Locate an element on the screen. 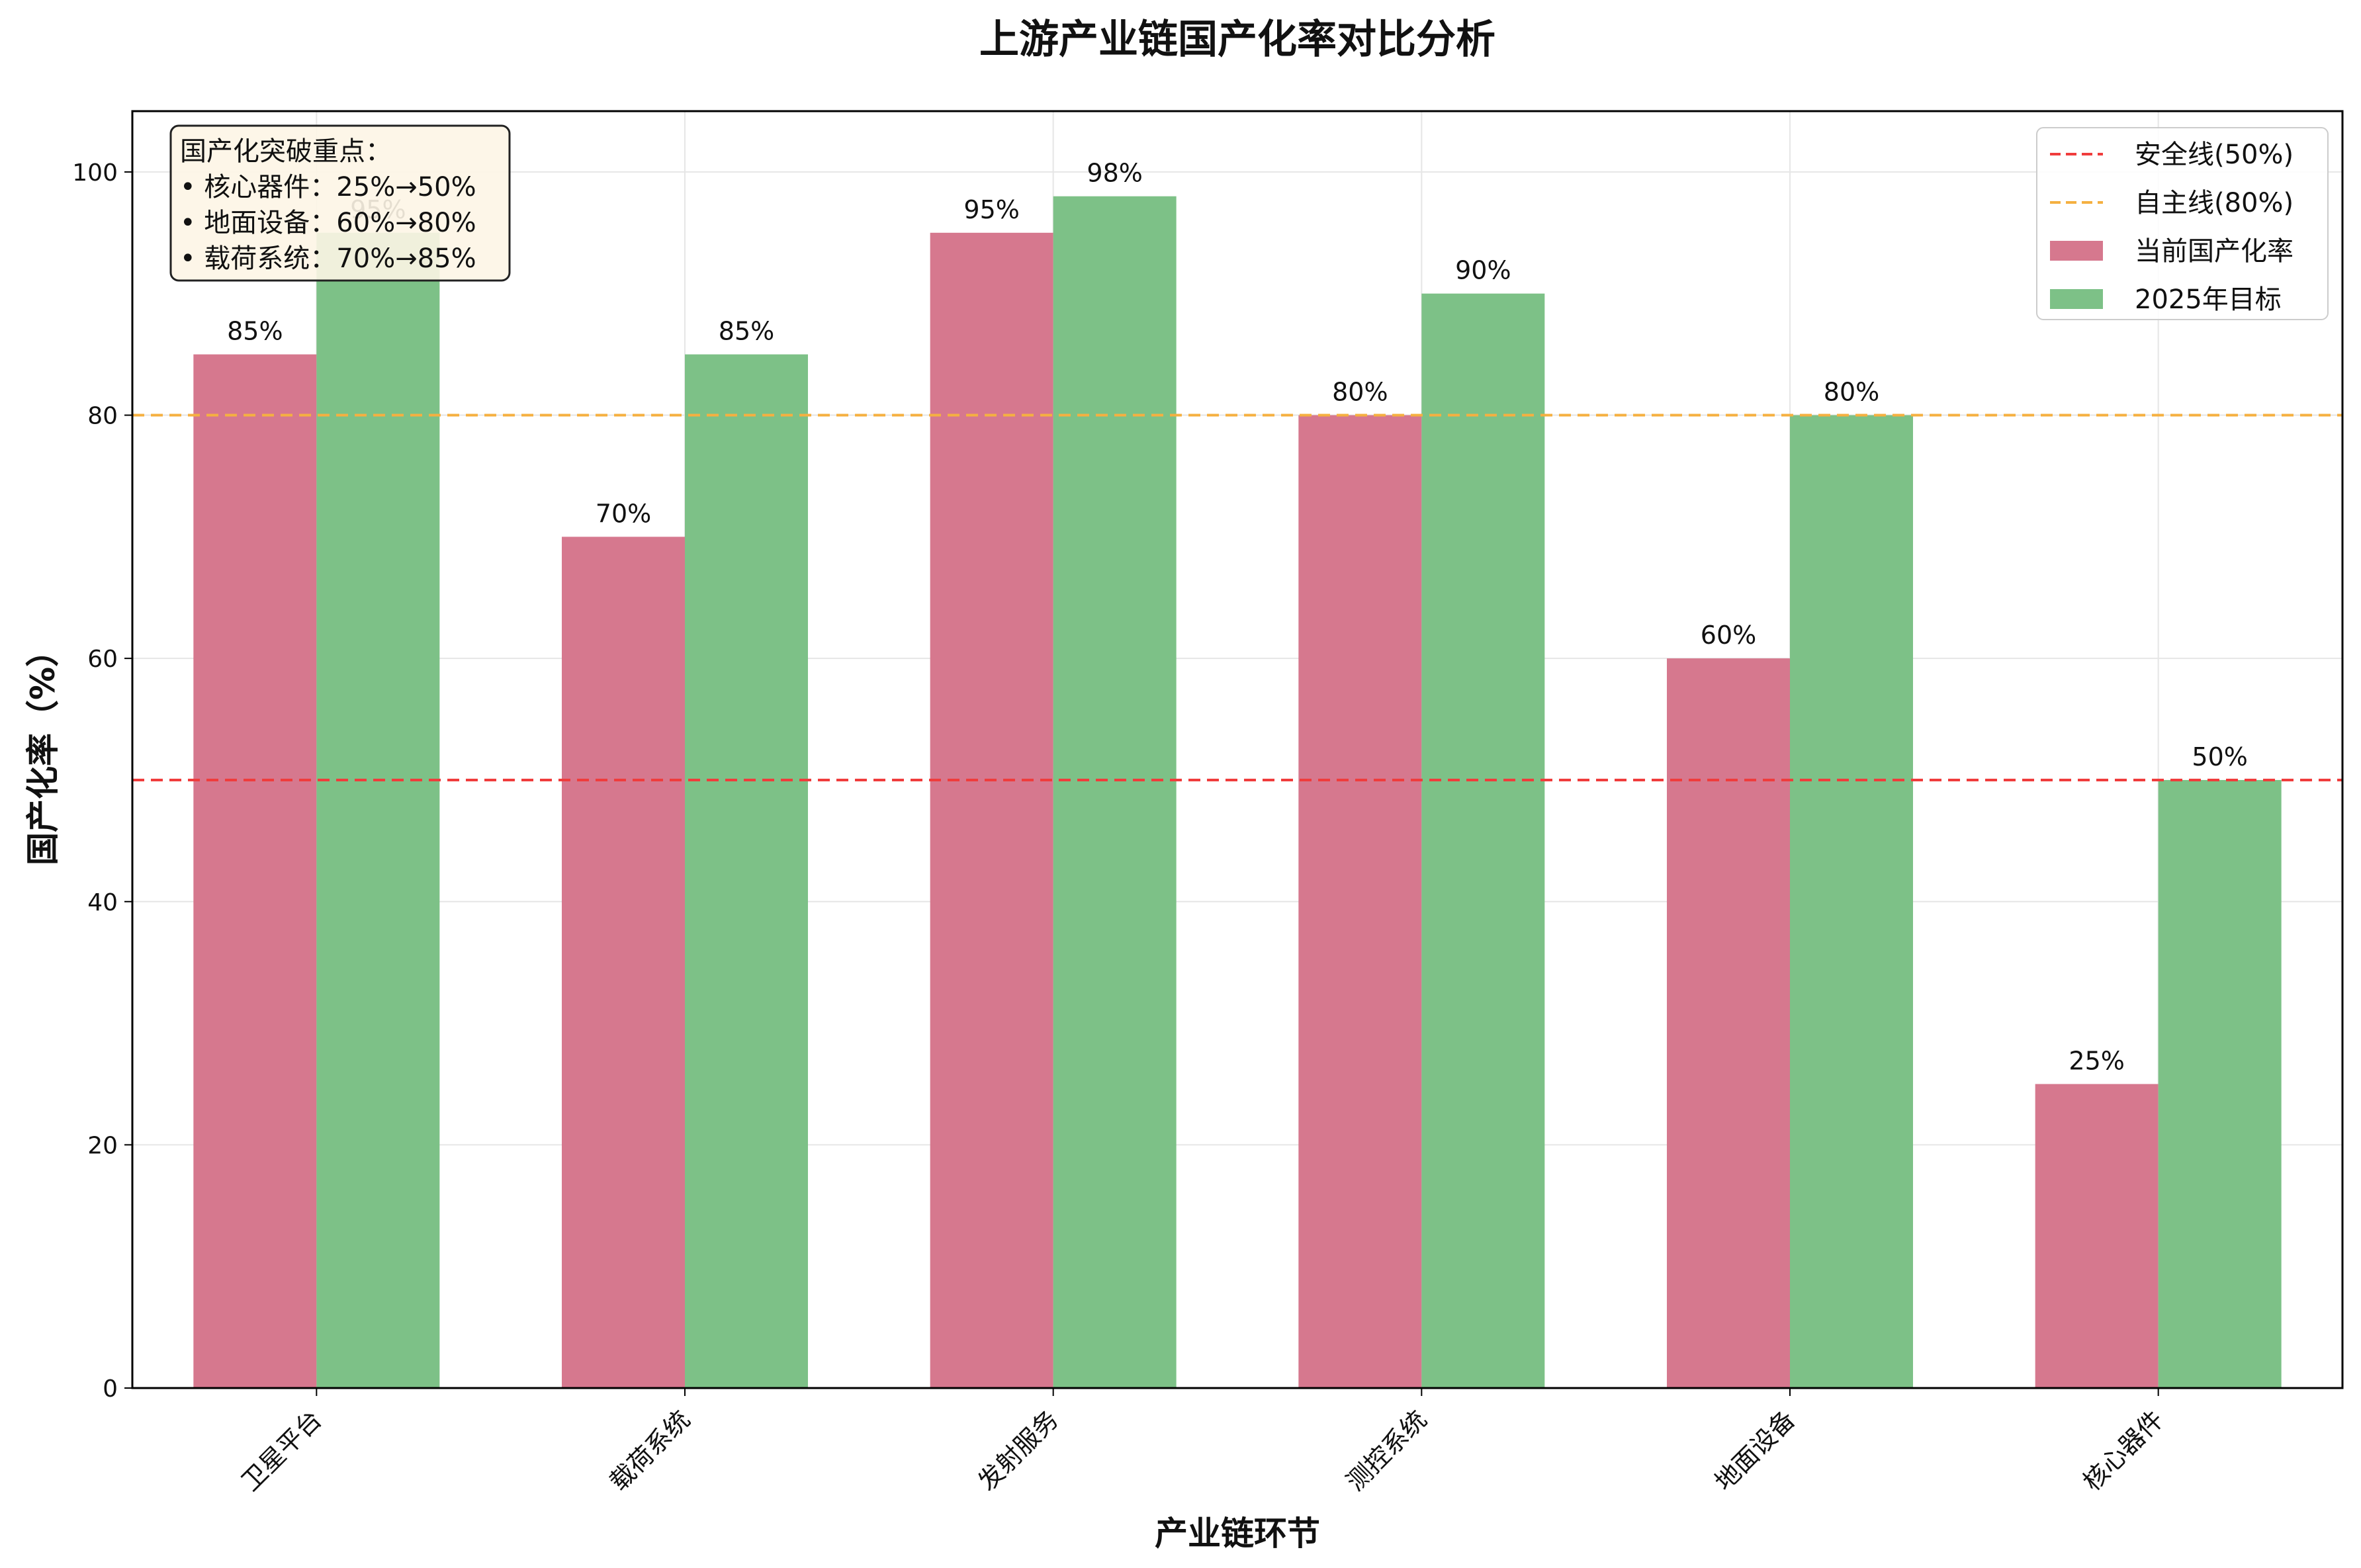  x-tick-label: 测控系统 is located at coordinates (1387, 1451).